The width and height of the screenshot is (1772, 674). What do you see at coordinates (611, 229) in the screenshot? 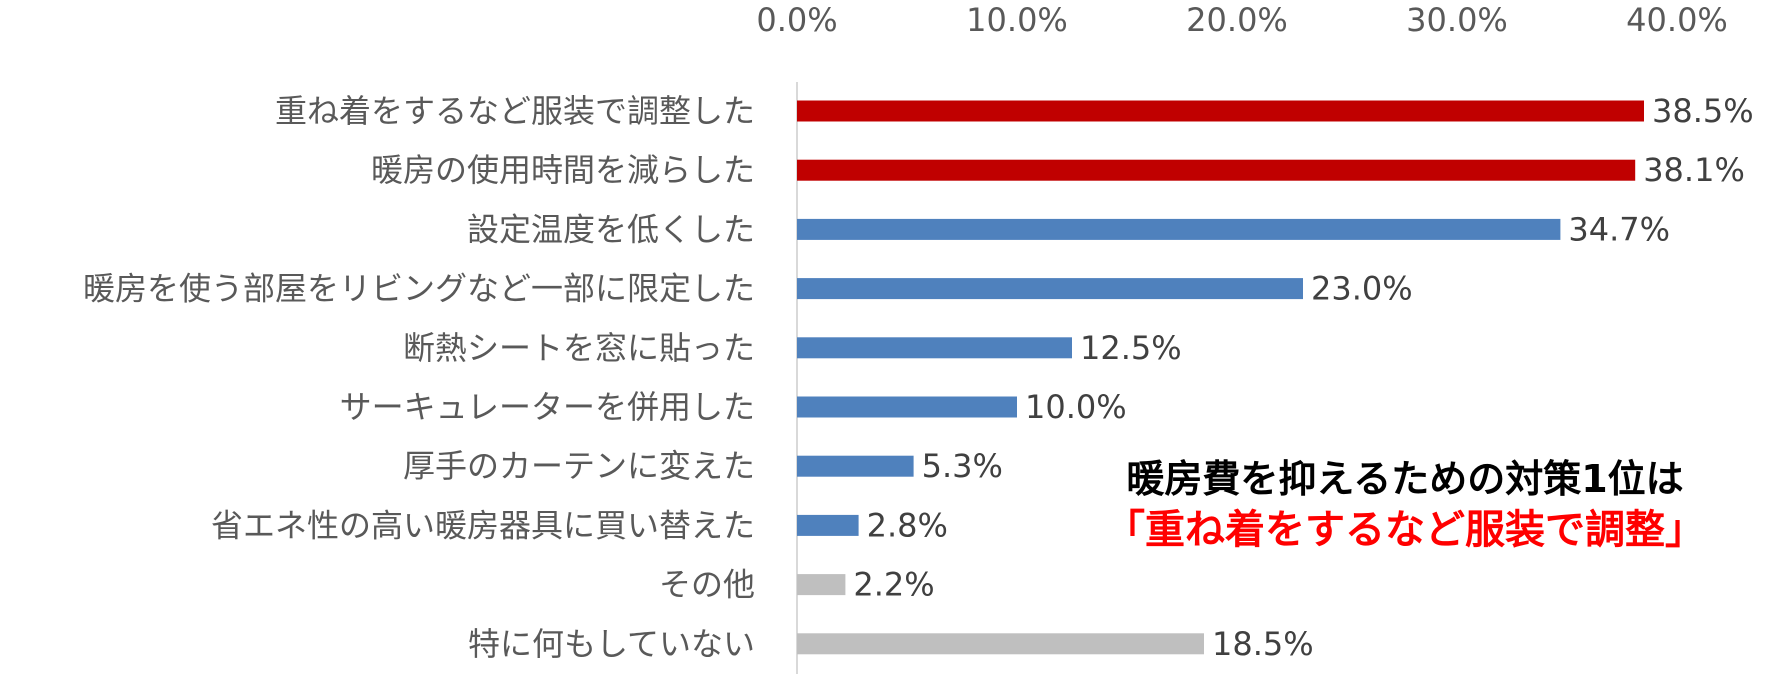
I see `category-label: 設定温度を低くした` at bounding box center [611, 229].